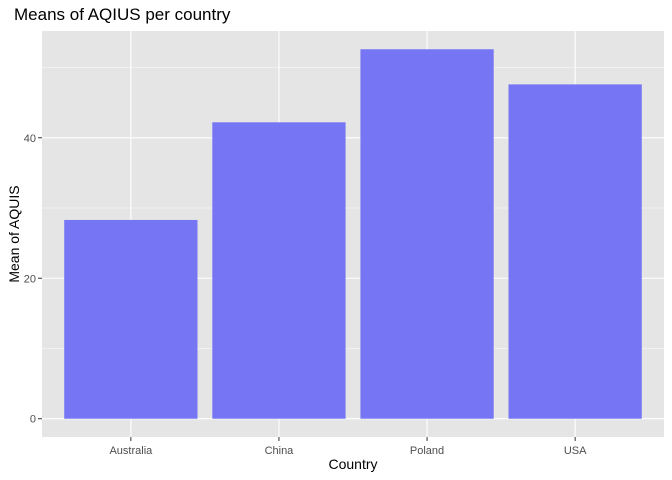 The image size is (672, 480). Describe the element at coordinates (30, 279) in the screenshot. I see `y-tick-label: 20` at that location.